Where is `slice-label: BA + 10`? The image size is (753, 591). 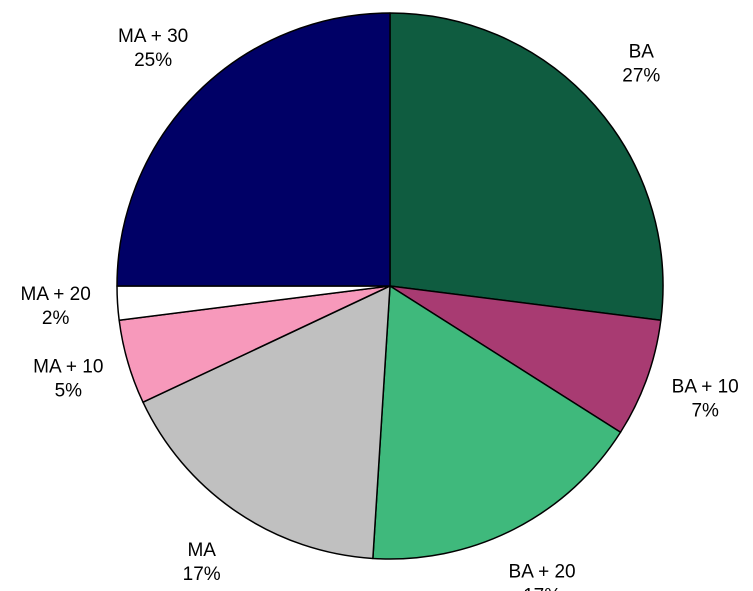 slice-label: BA + 10 is located at coordinates (705, 386).